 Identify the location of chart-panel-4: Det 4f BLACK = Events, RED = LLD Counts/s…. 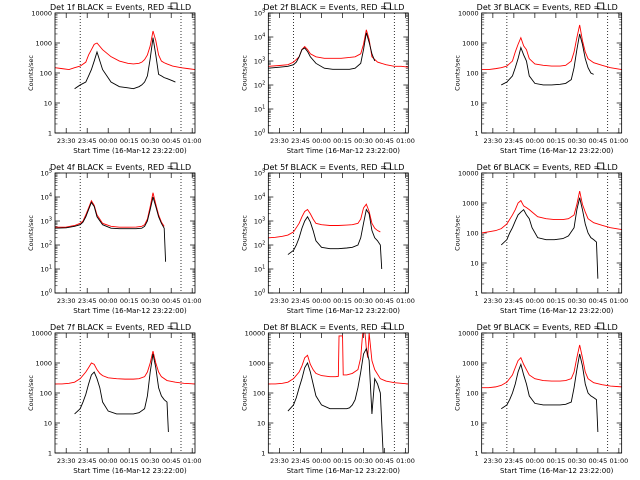
(114, 238).